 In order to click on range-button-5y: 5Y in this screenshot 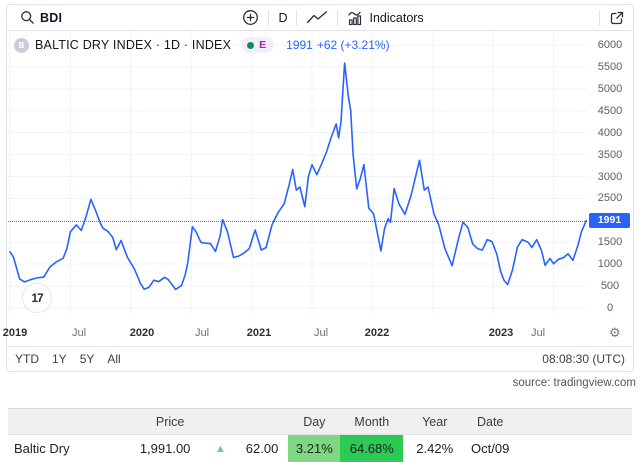, I will do `click(87, 359)`.